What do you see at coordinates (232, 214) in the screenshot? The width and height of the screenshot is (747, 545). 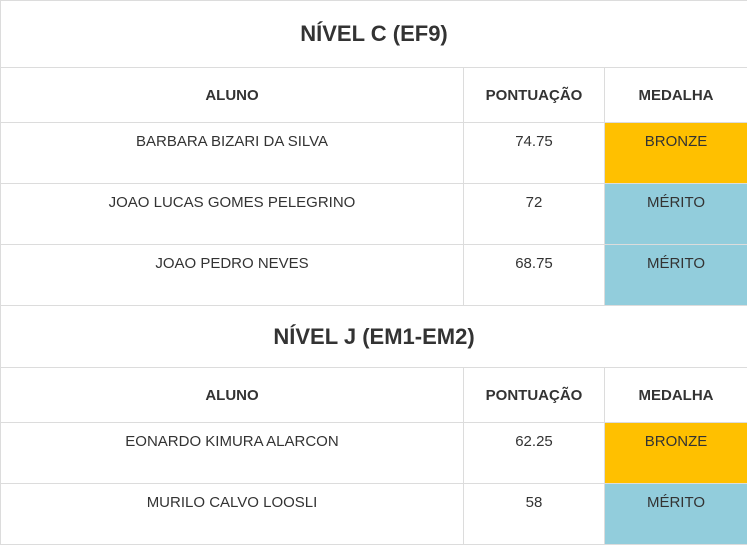 I see `student-name: JOAO LUCAS GOMES PELEGRINO` at bounding box center [232, 214].